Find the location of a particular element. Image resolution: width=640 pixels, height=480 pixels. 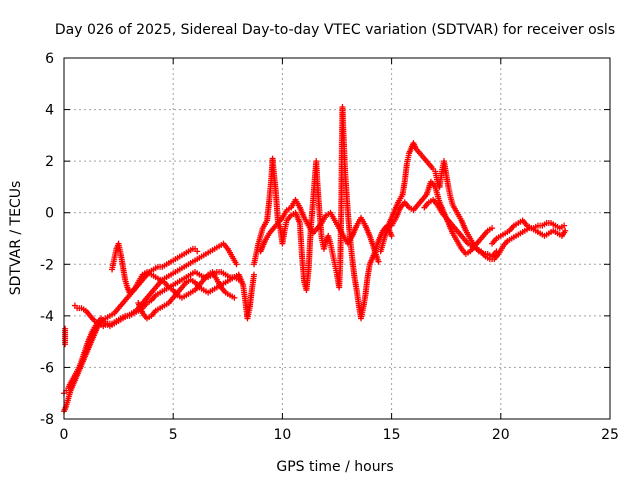

x-axis-label: GPS time / hours is located at coordinates (334, 467).